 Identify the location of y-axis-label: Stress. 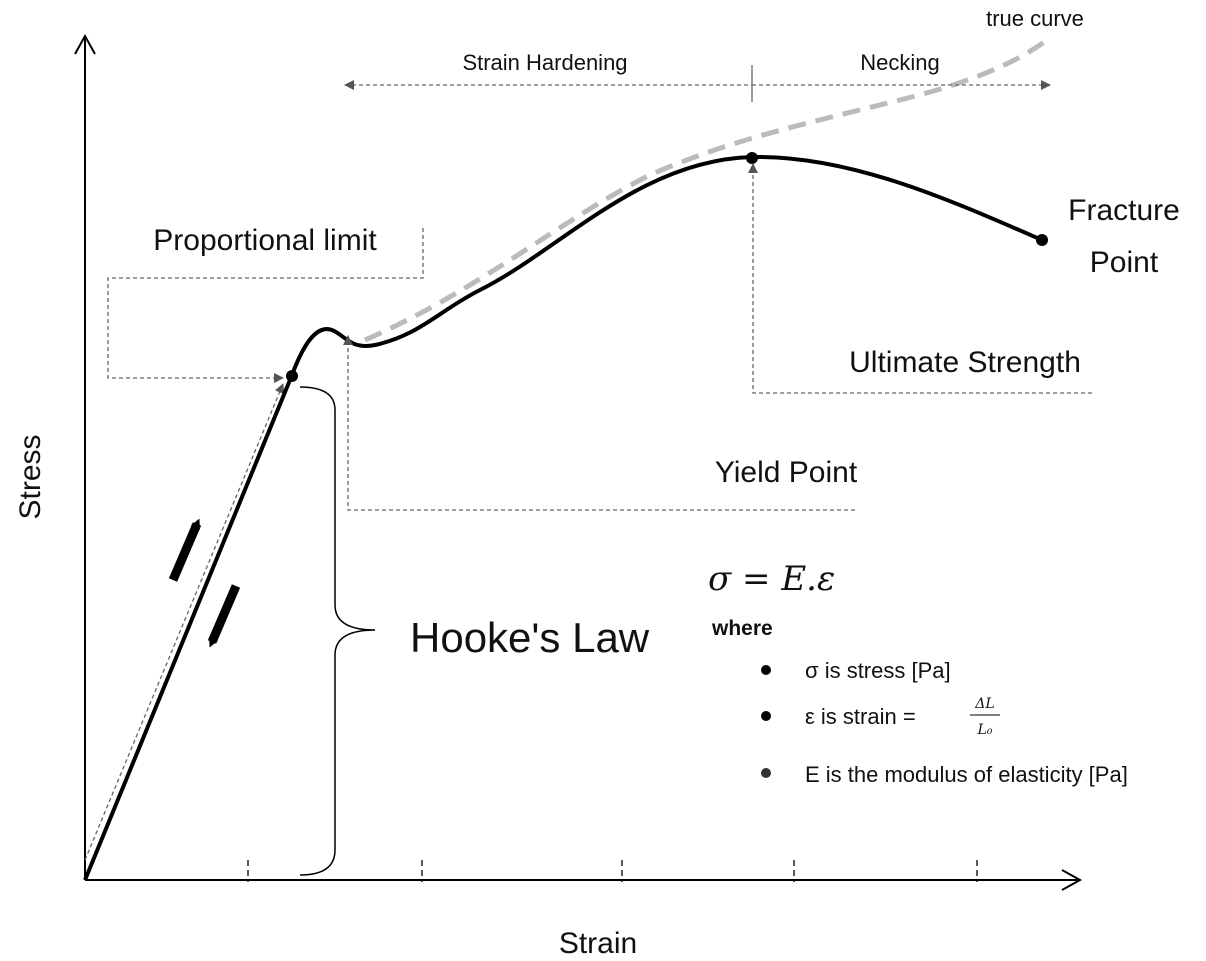
(30, 476).